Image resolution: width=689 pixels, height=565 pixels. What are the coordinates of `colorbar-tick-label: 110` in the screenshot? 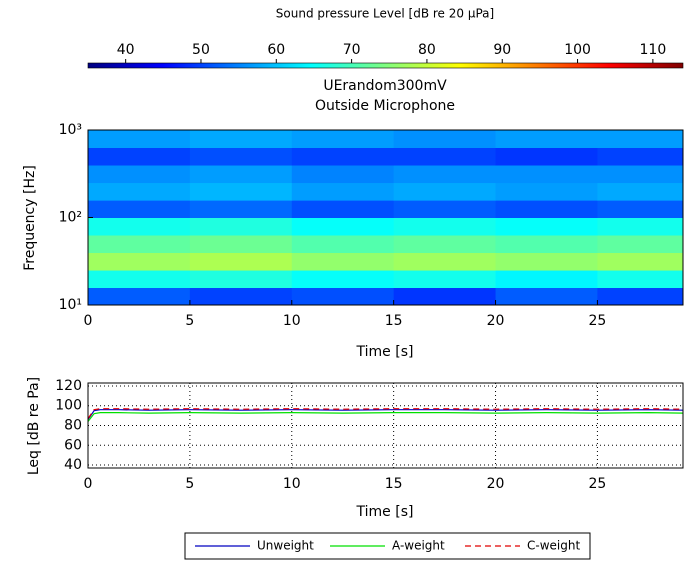 It's located at (653, 50).